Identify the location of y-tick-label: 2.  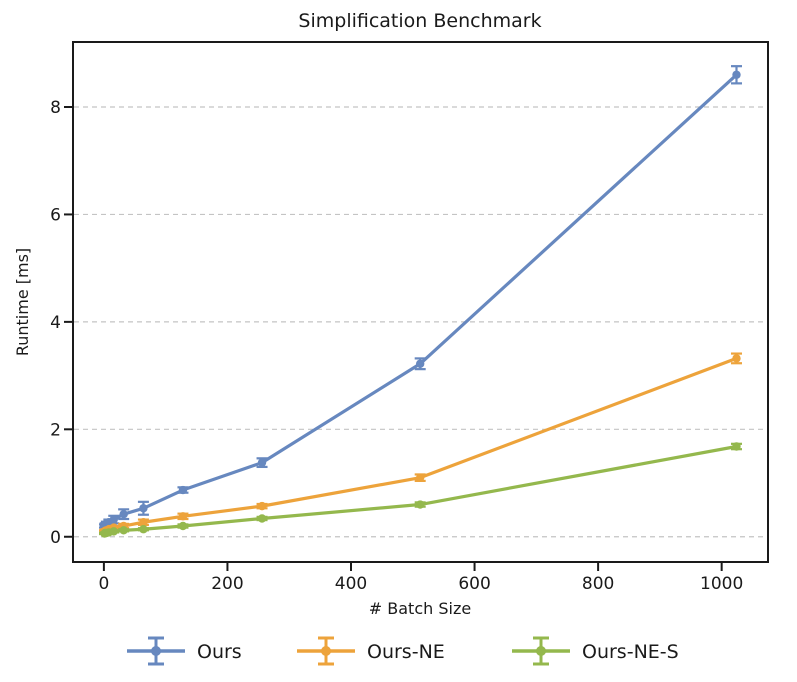
(55, 430).